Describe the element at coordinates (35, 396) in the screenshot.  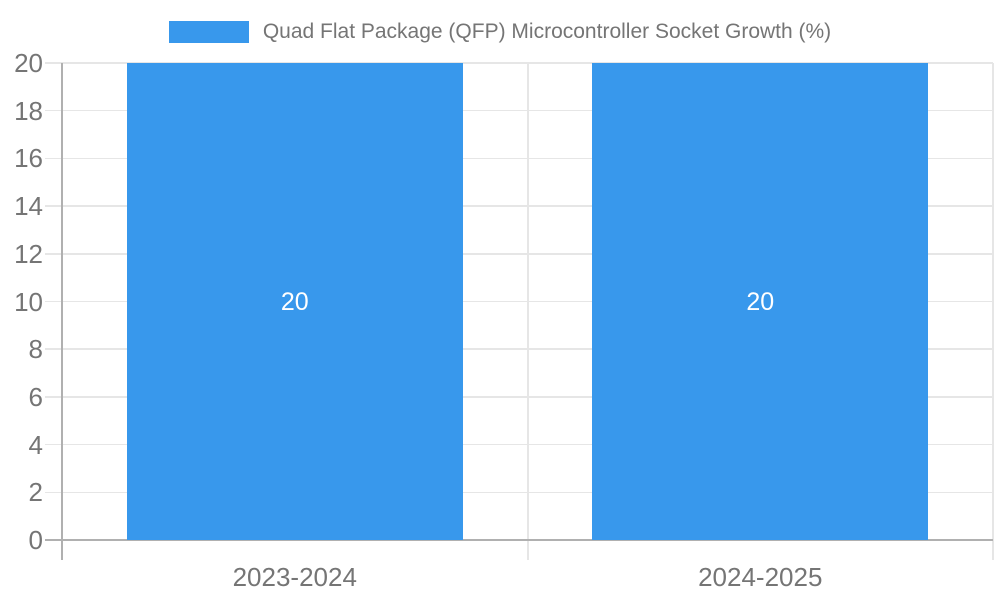
I see `y-axis-label: 6` at that location.